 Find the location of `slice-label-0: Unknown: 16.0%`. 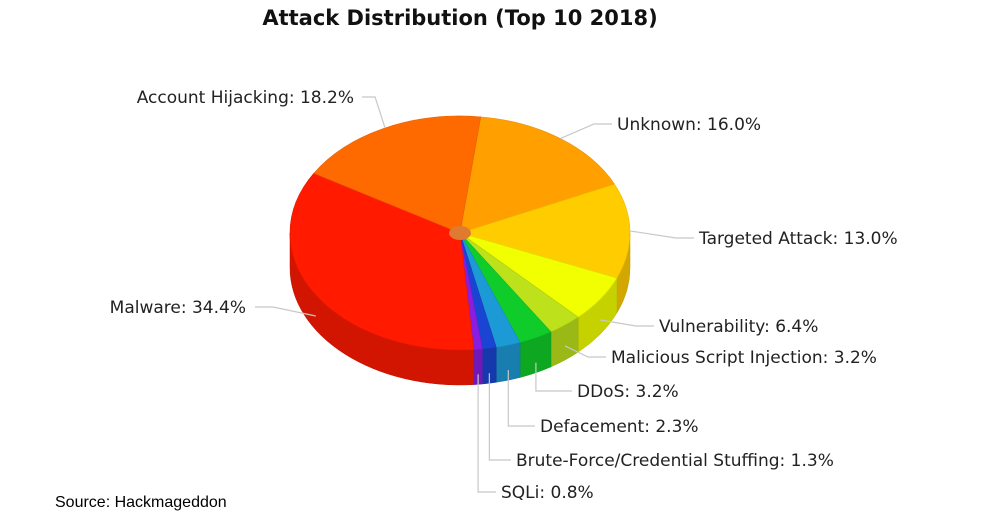

slice-label-0: Unknown: 16.0% is located at coordinates (689, 125).